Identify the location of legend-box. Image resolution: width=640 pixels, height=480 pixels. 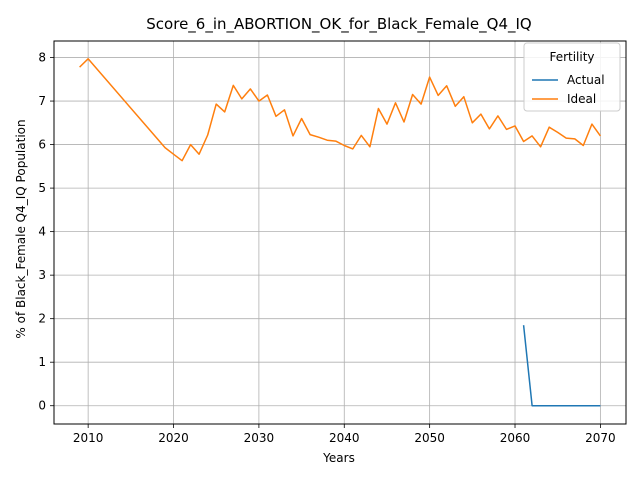
(572, 77).